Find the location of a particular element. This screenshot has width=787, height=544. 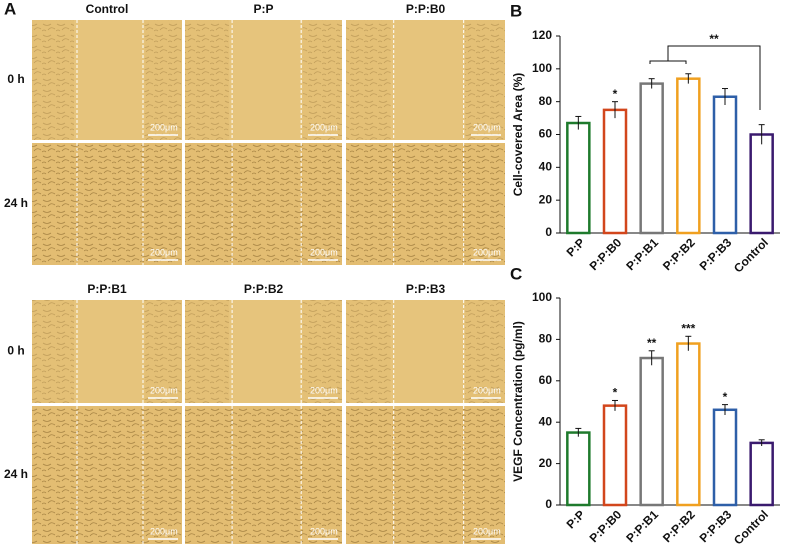

panel-label: B is located at coordinates (516, 10).